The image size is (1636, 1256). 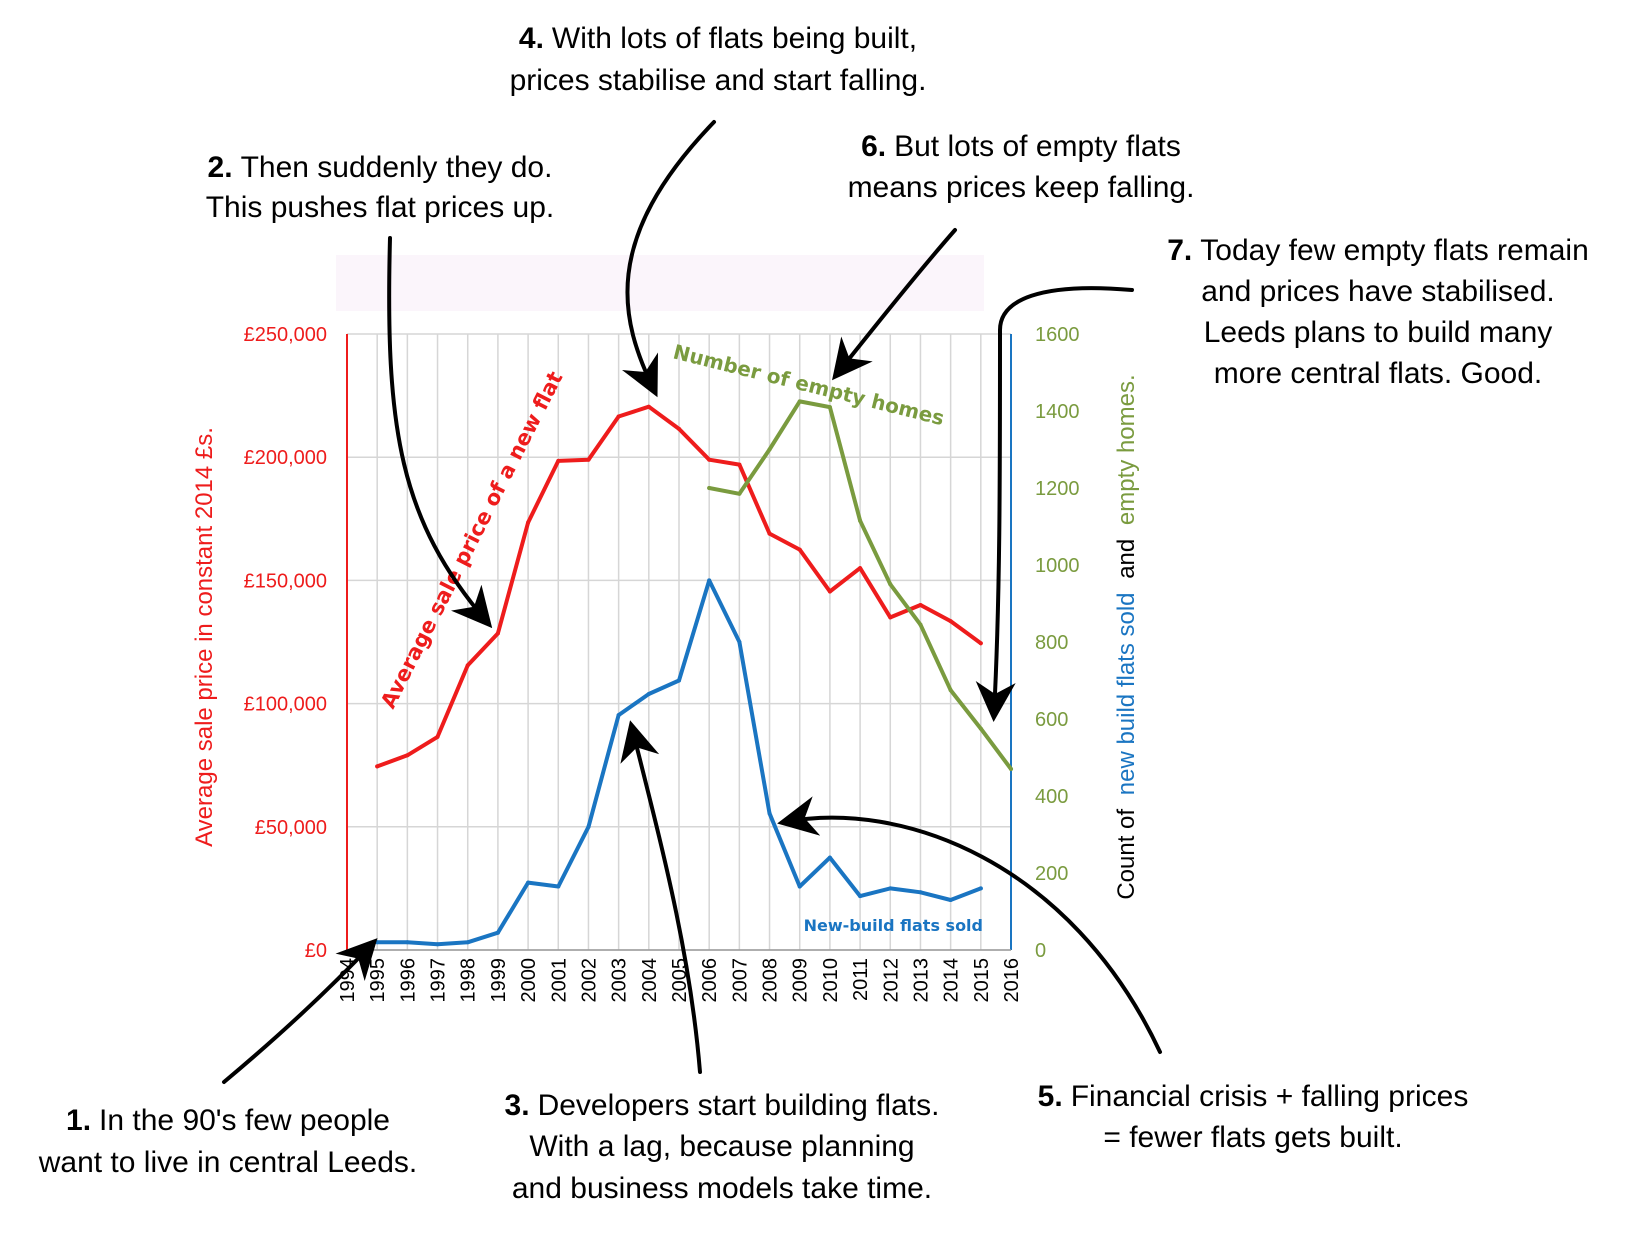 I want to click on x-tick-label: 2006, so click(x=710, y=980).